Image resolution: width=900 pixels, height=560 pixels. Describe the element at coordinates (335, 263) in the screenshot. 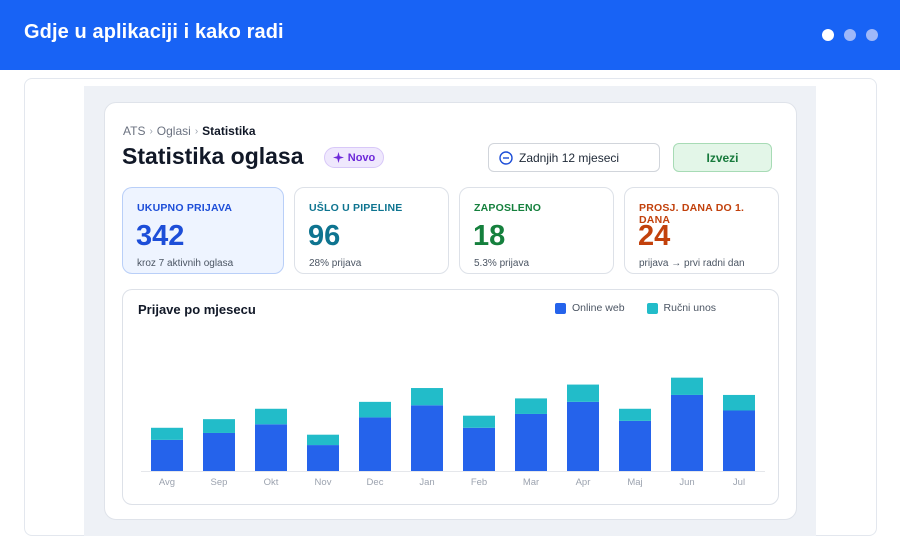

I see `kpi-subtext: 28% prijava` at that location.